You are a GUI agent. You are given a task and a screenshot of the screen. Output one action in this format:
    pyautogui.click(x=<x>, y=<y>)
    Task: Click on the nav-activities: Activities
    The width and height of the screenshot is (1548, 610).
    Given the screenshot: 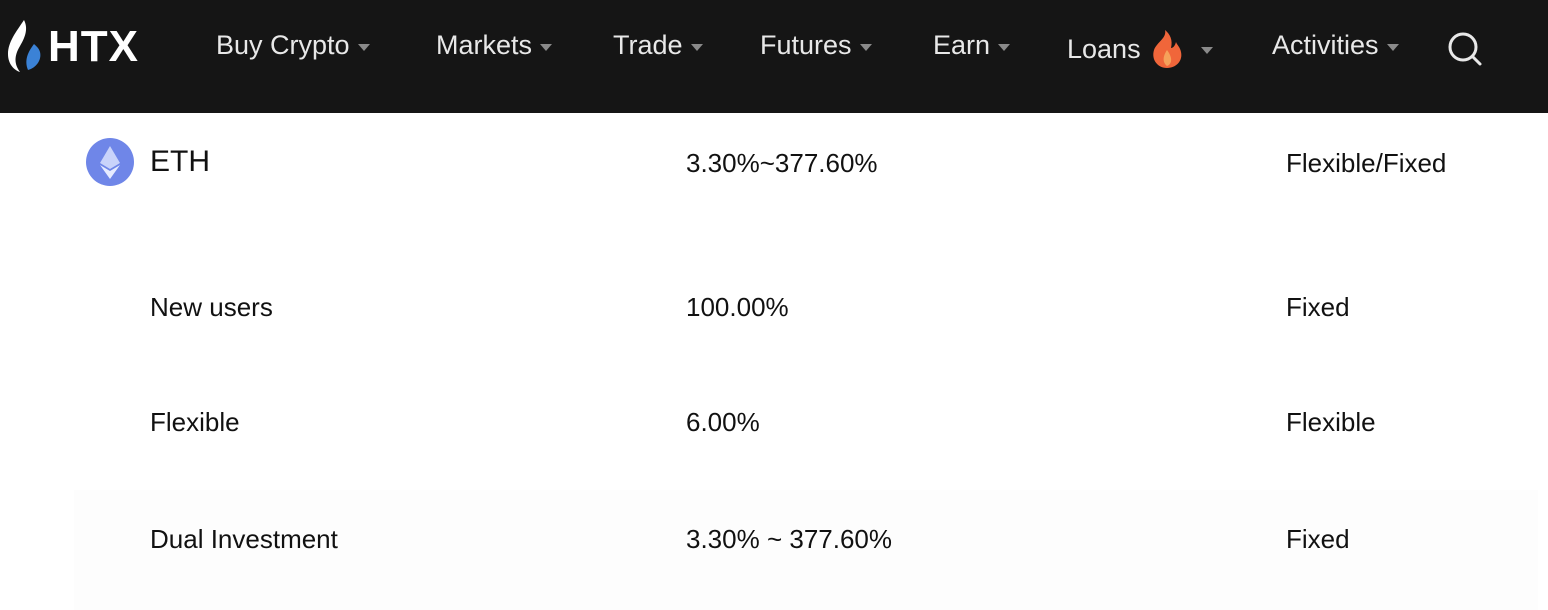 What is the action you would take?
    pyautogui.click(x=1335, y=45)
    